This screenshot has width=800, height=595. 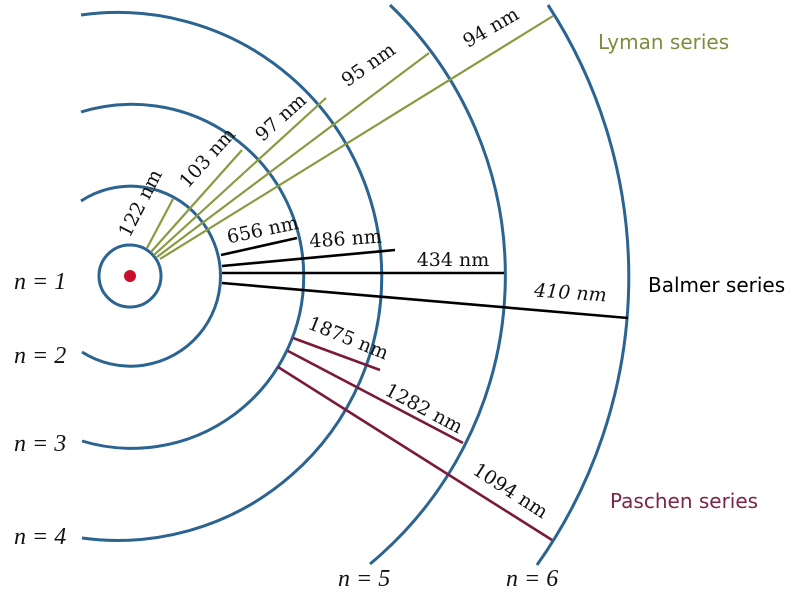 I want to click on wavelength-label: 122 nm, so click(x=140, y=203).